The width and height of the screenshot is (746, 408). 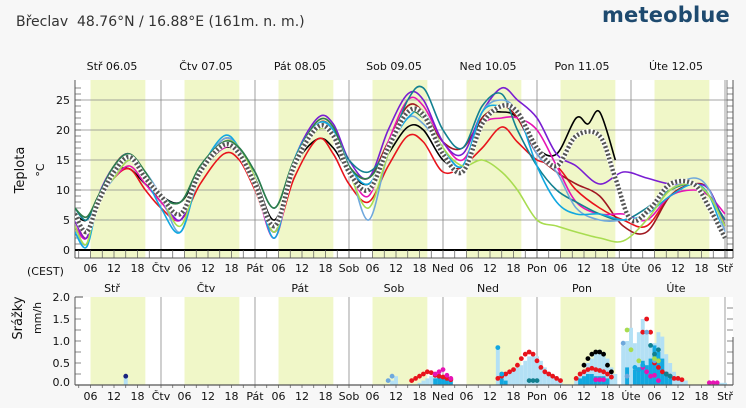 What do you see at coordinates (206, 66) in the screenshot?
I see `day-label: Čtv 07.05` at bounding box center [206, 66].